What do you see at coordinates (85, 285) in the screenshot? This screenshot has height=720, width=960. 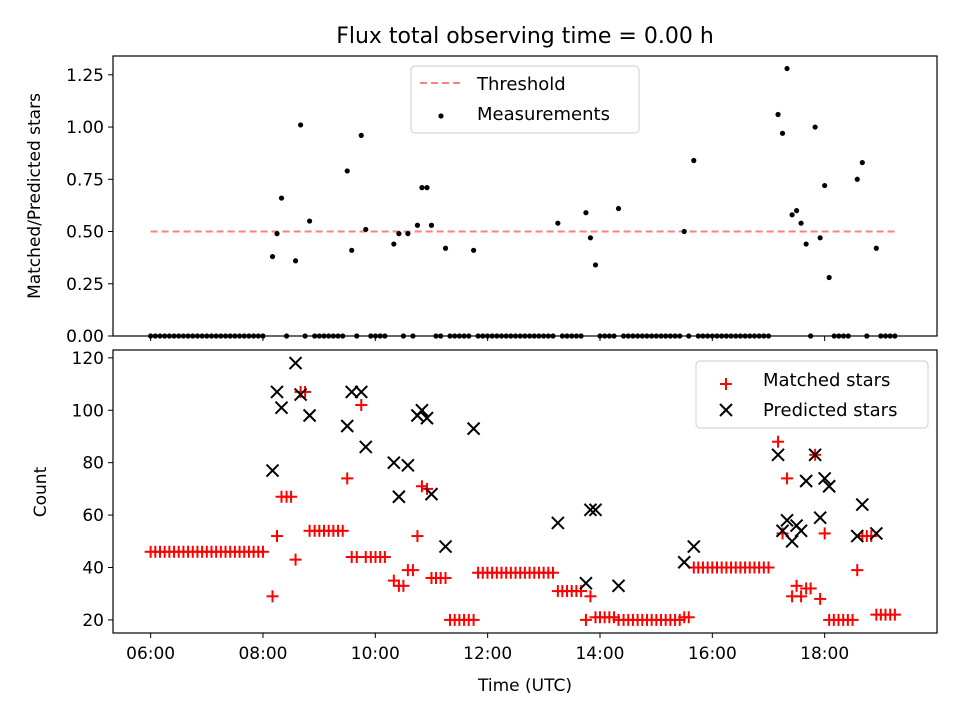 I see `ratio-y-tick-label: 0.25` at bounding box center [85, 285].